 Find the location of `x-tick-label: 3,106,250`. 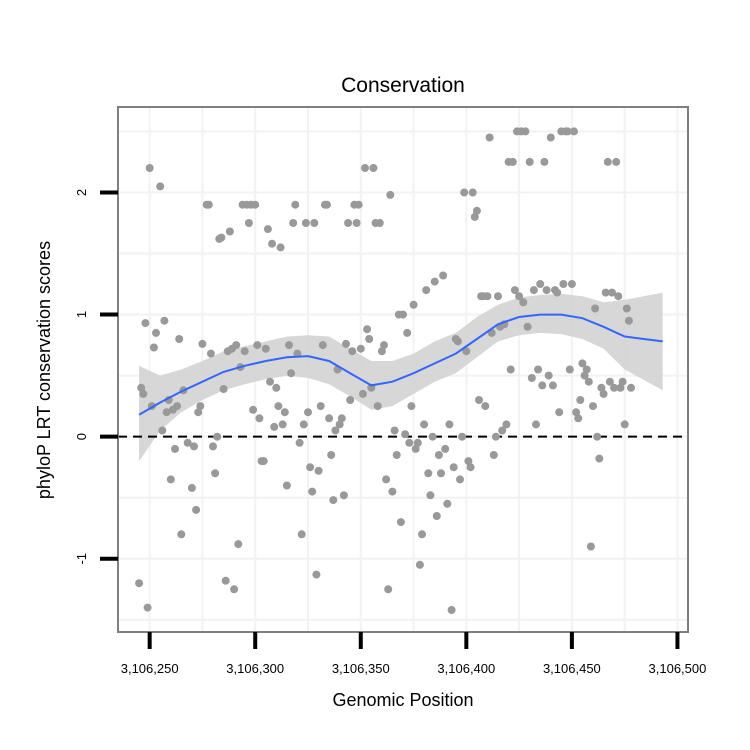

x-tick-label: 3,106,250 is located at coordinates (150, 668).